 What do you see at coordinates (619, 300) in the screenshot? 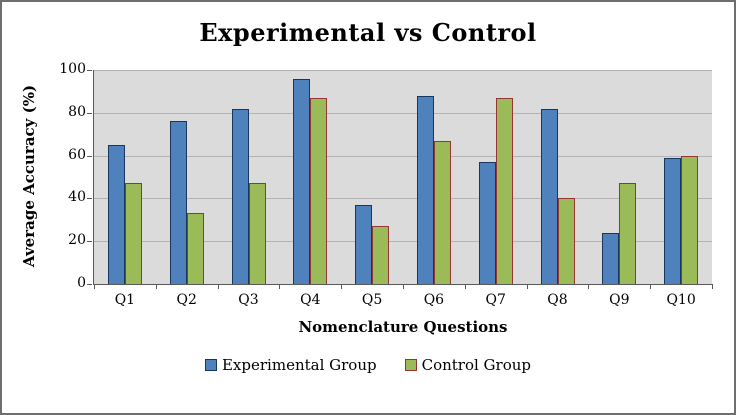
I see `x-tick-label-q9: Q9` at bounding box center [619, 300].